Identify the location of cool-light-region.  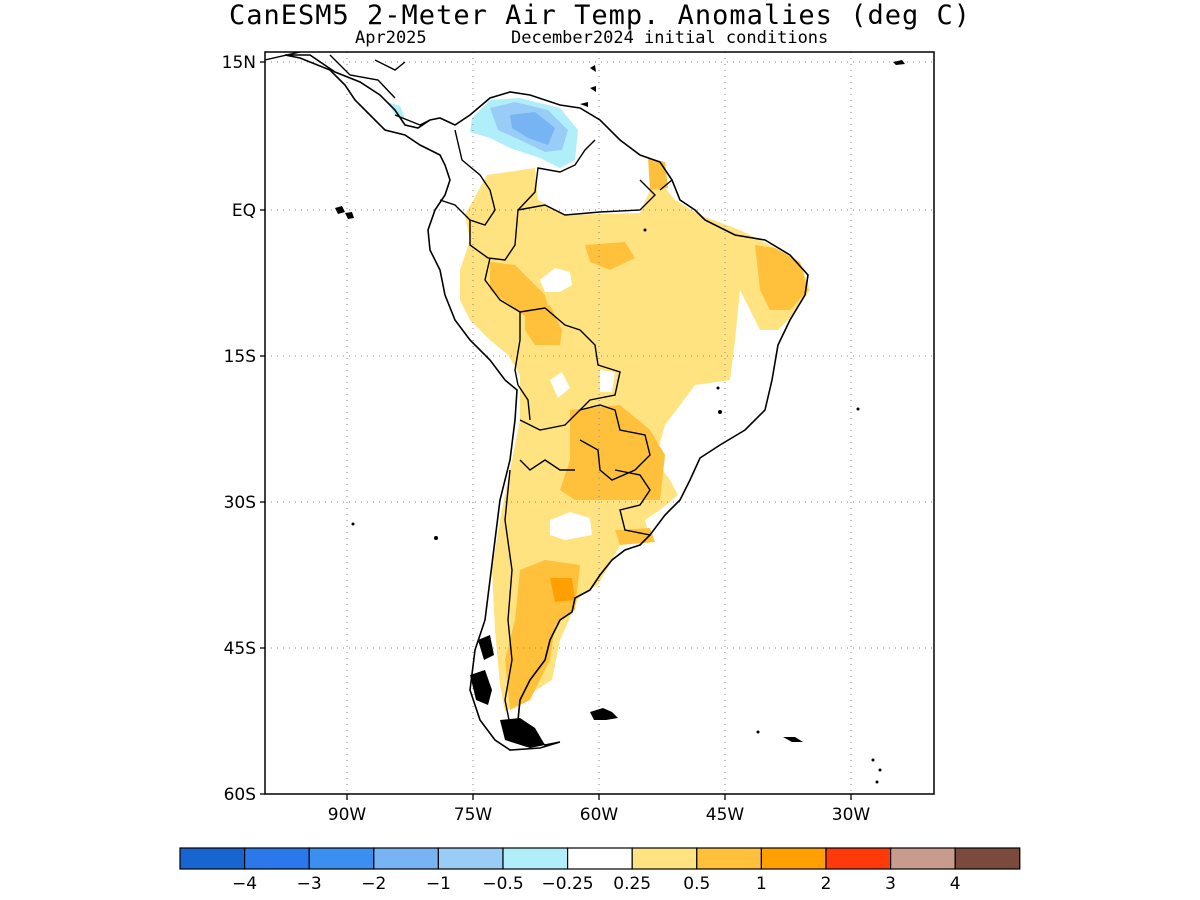
(396, 110).